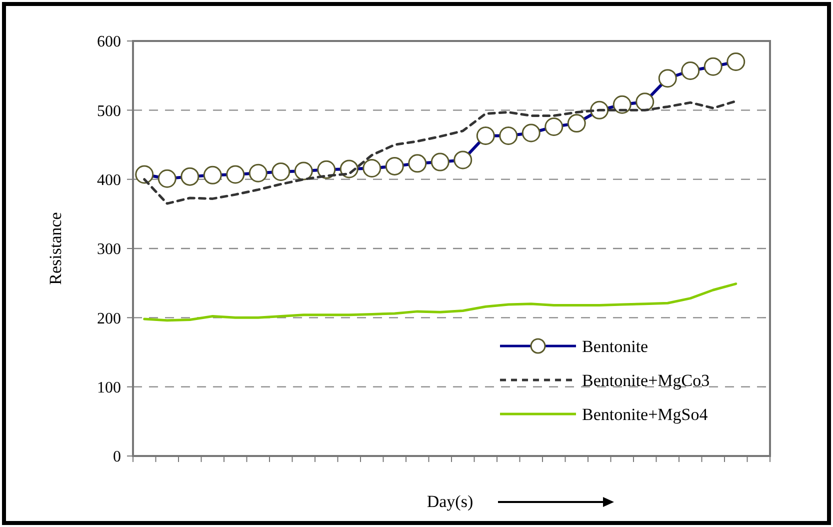 This screenshot has height=527, width=833. Describe the element at coordinates (55, 248) in the screenshot. I see `y-axis-title: Resistance` at that location.